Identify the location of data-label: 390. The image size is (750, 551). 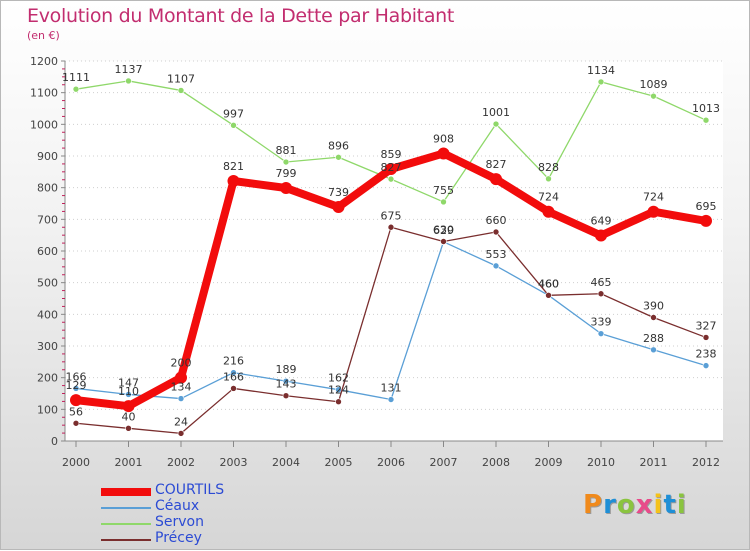
(653, 306).